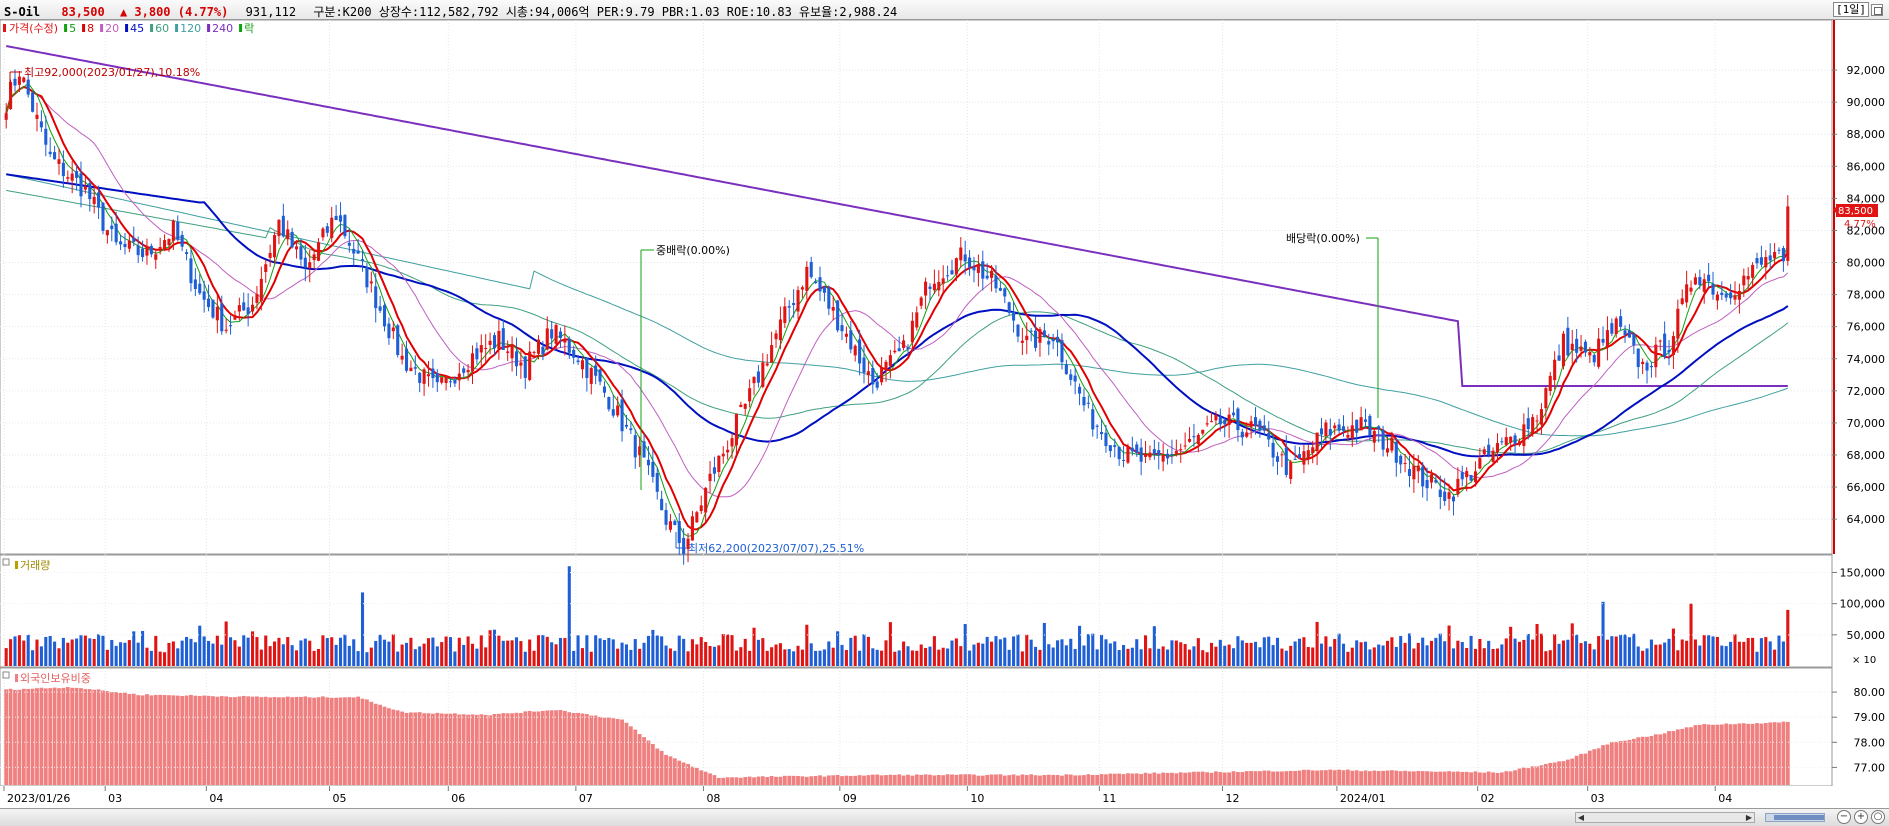 The height and width of the screenshot is (826, 1889). I want to click on scroll-left-icon: ◀, so click(1581, 817).